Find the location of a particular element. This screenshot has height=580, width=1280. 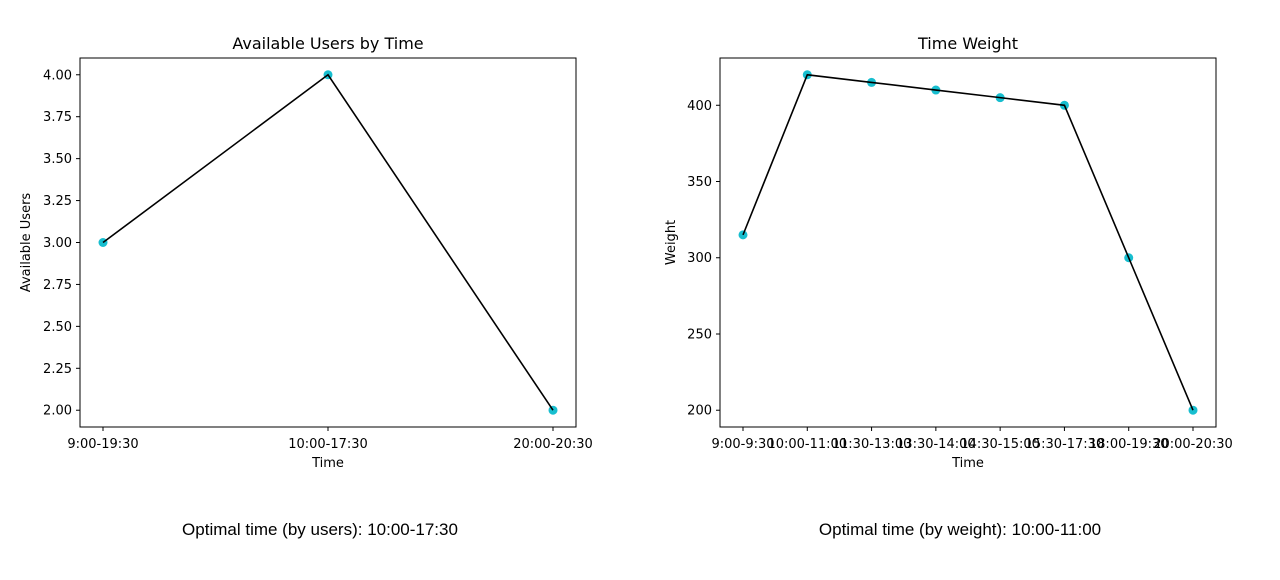

y-tick-label-users: 2.00 is located at coordinates (57, 411).